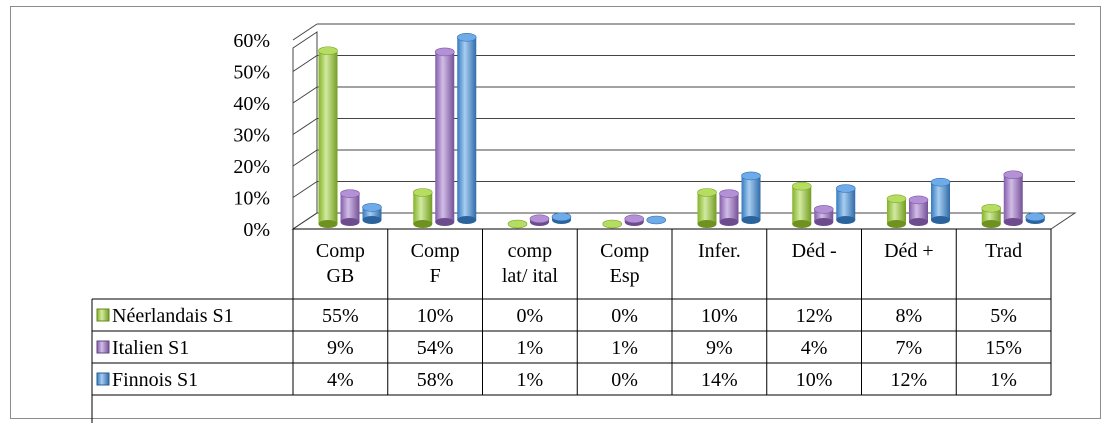 The image size is (1111, 423). I want to click on category-label: comp, so click(530, 251).